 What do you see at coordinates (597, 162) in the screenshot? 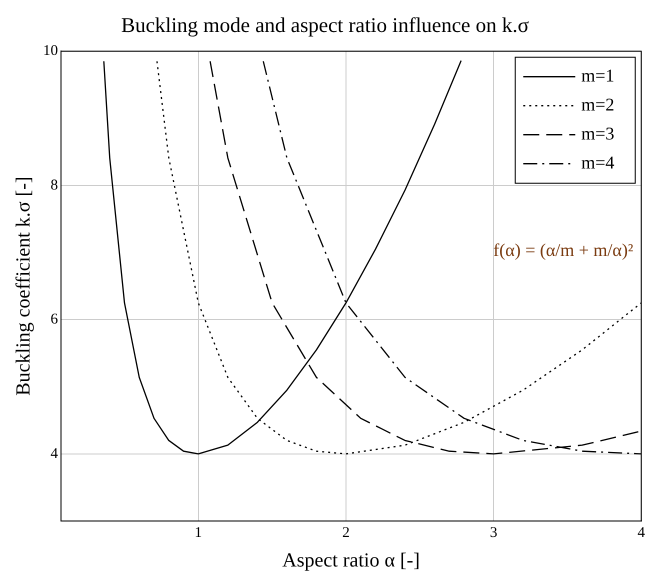
I see `legend-label: m=4` at bounding box center [597, 162].